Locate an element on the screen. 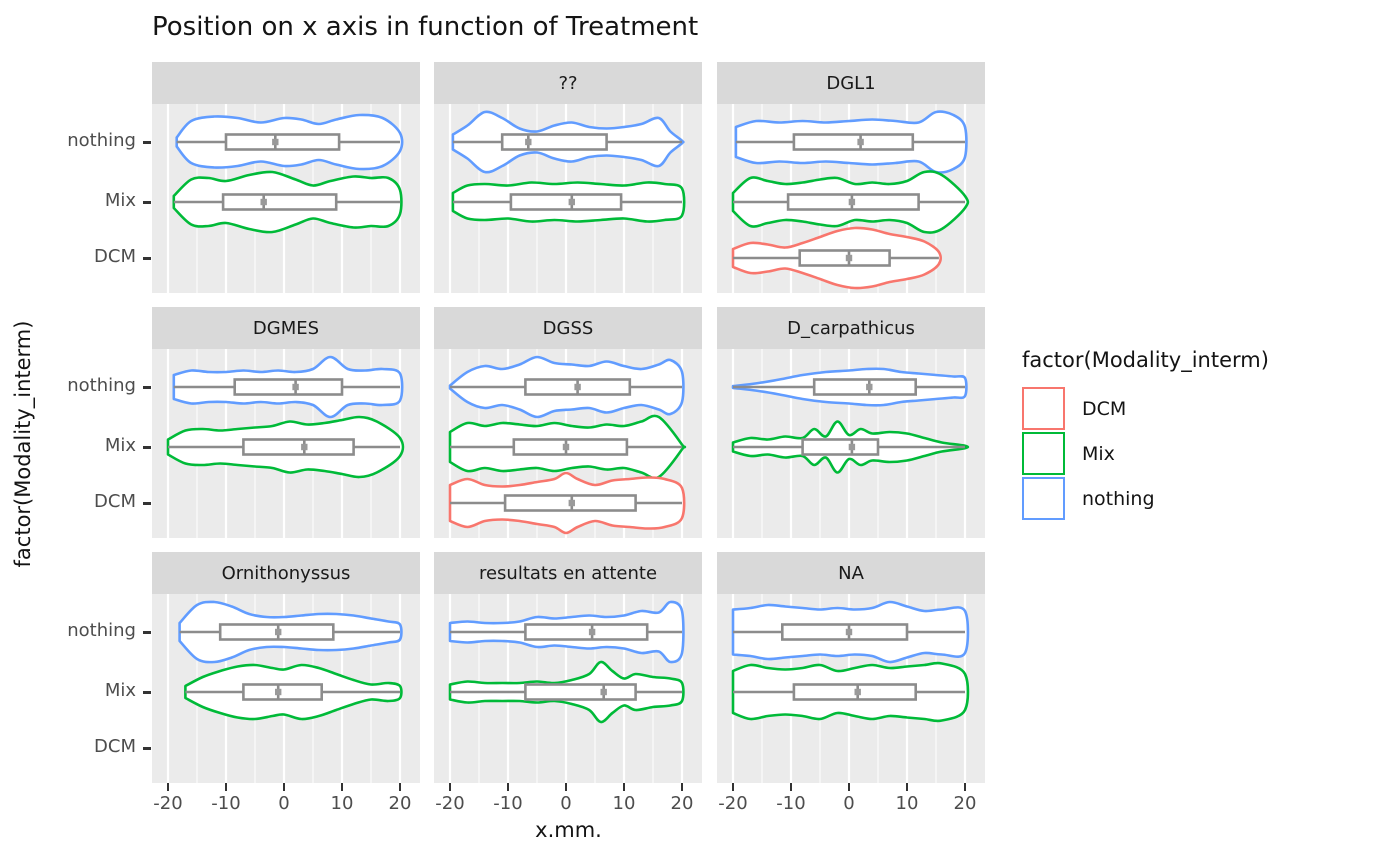 This screenshot has height=866, width=1400. legend-swatch-nothing is located at coordinates (1043, 498).